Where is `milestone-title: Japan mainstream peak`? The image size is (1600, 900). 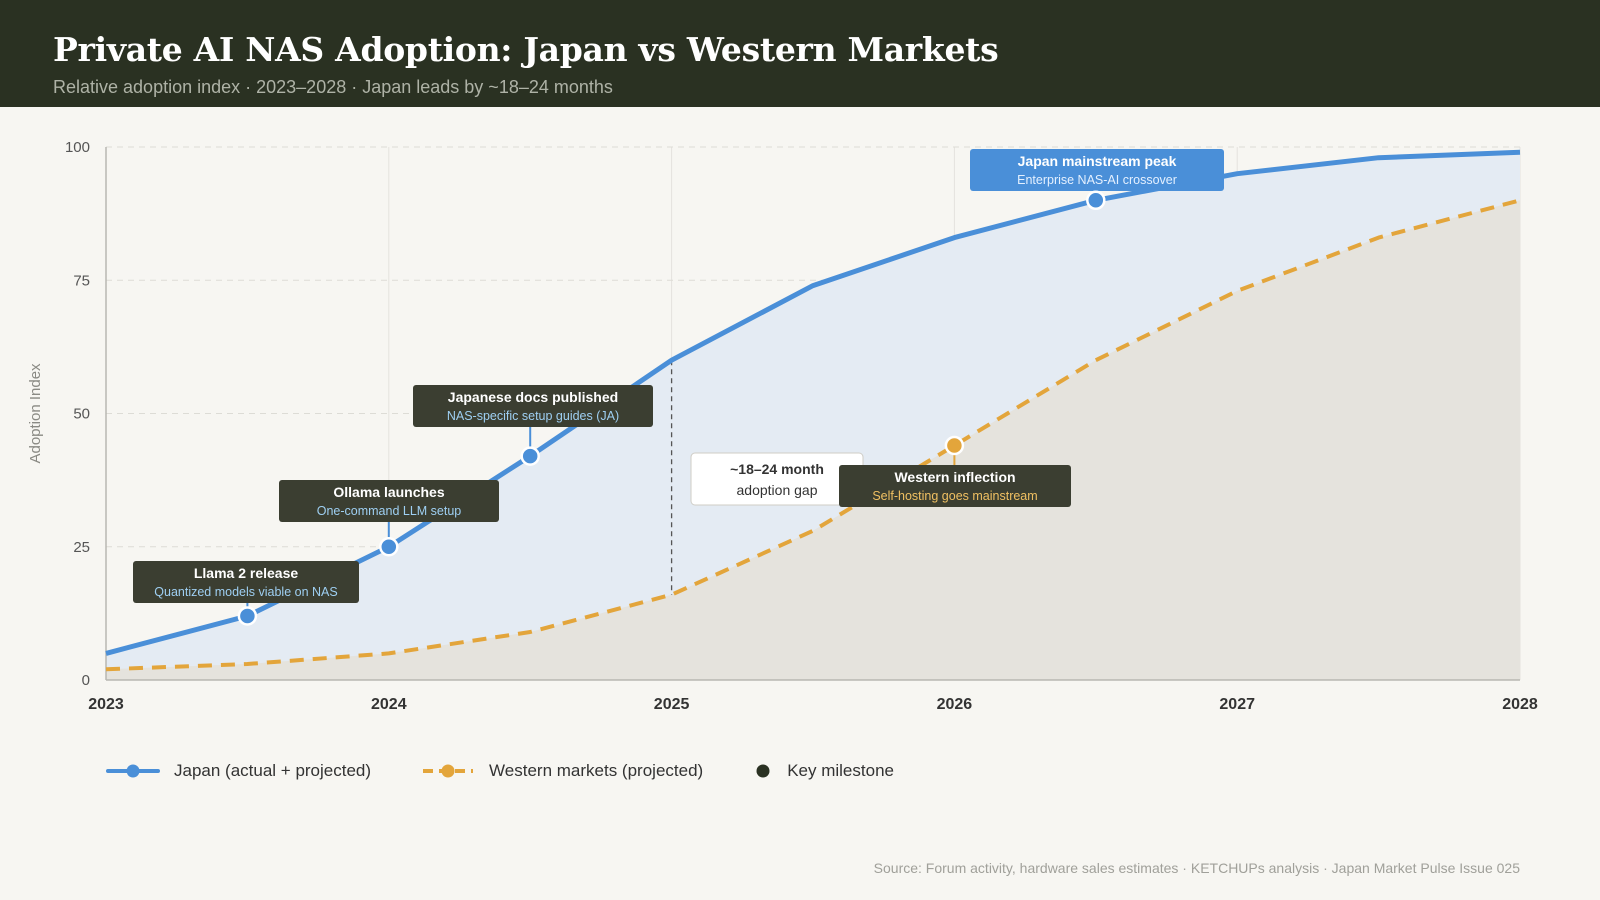 milestone-title: Japan mainstream peak is located at coordinates (1097, 161).